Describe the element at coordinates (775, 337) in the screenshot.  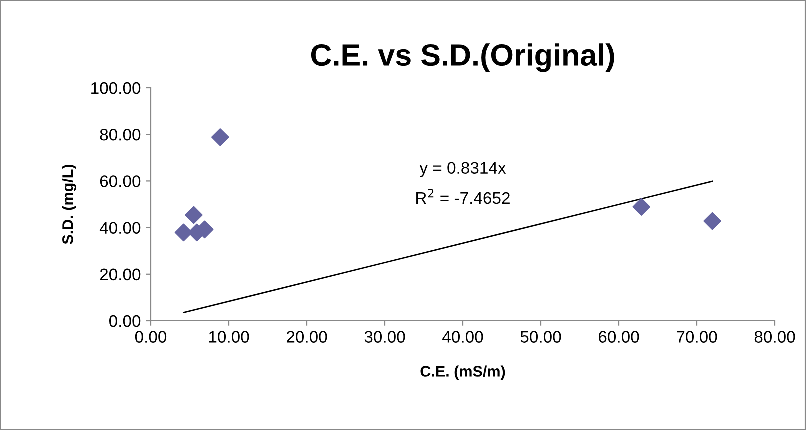
I see `x-tick-label: 80.00` at that location.